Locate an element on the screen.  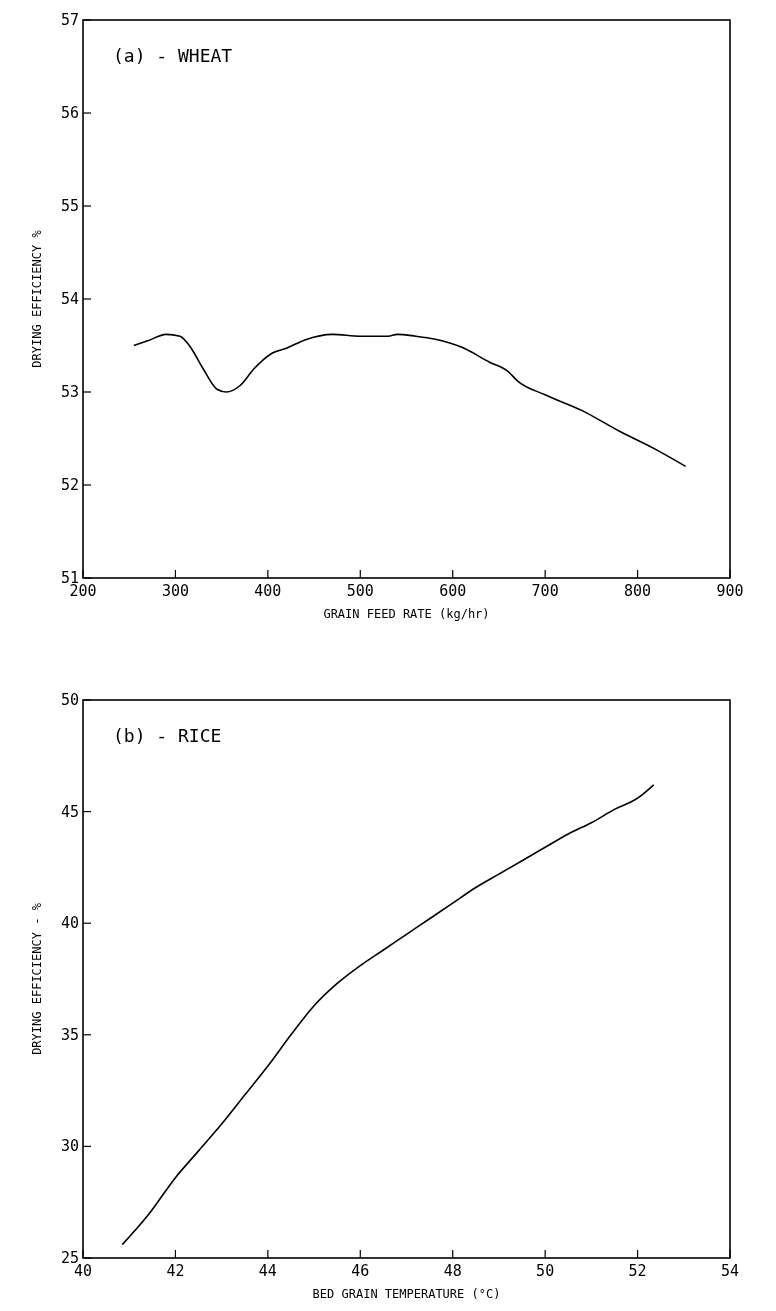
x-tick-label: 500 is located at coordinates (360, 591).